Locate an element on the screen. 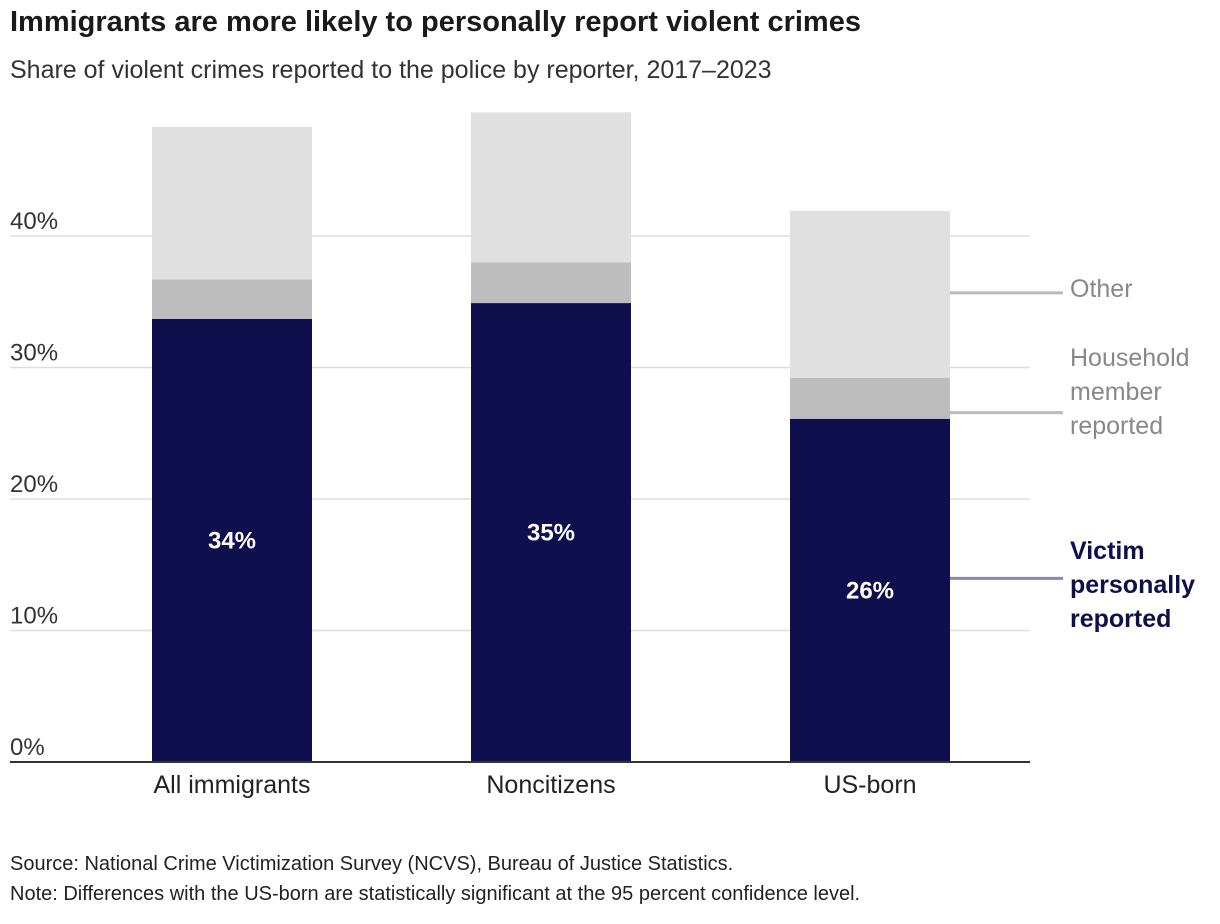  y-tick-label: 40% is located at coordinates (34, 221).